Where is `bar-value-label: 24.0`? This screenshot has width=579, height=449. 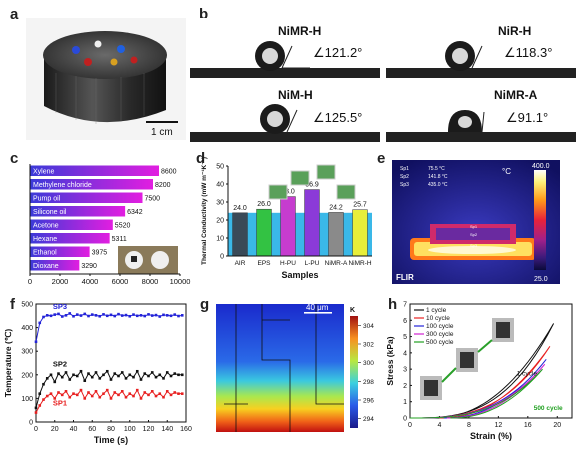
bar-value-label: 24.0 is located at coordinates (240, 208).